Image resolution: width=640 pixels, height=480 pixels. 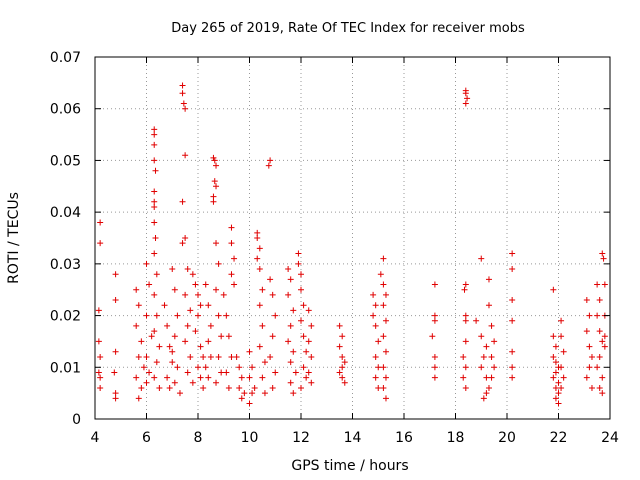 I want to click on y-tick-label: 0.07, so click(x=65, y=58).